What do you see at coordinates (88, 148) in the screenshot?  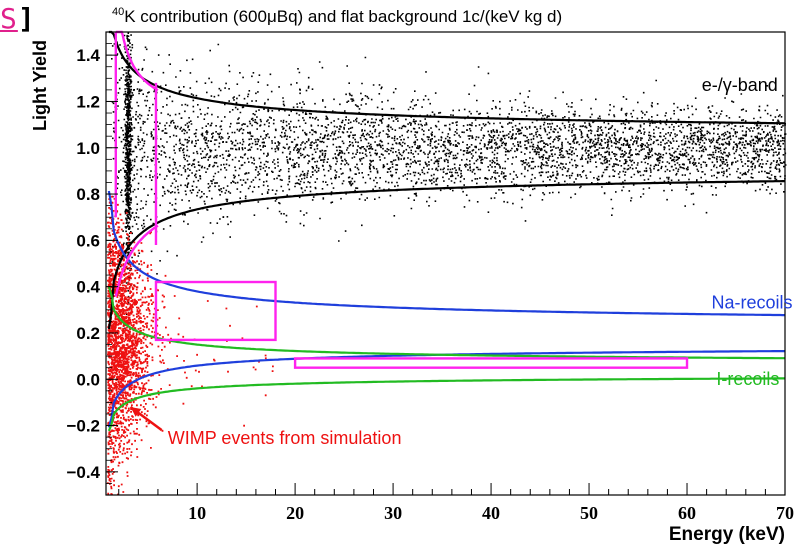 I see `y-tick-label: 1.0` at bounding box center [88, 148].